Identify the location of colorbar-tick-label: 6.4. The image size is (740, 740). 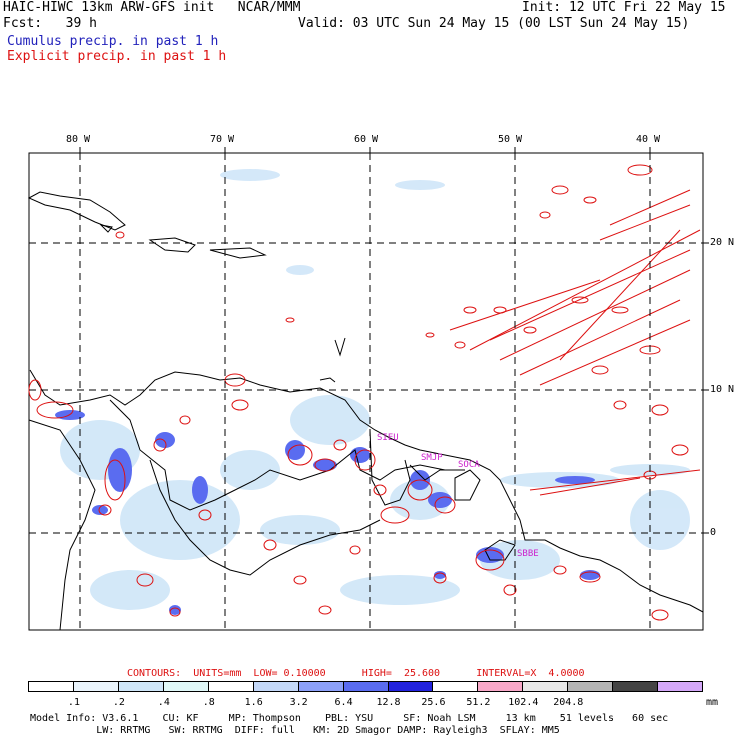
(343, 702).